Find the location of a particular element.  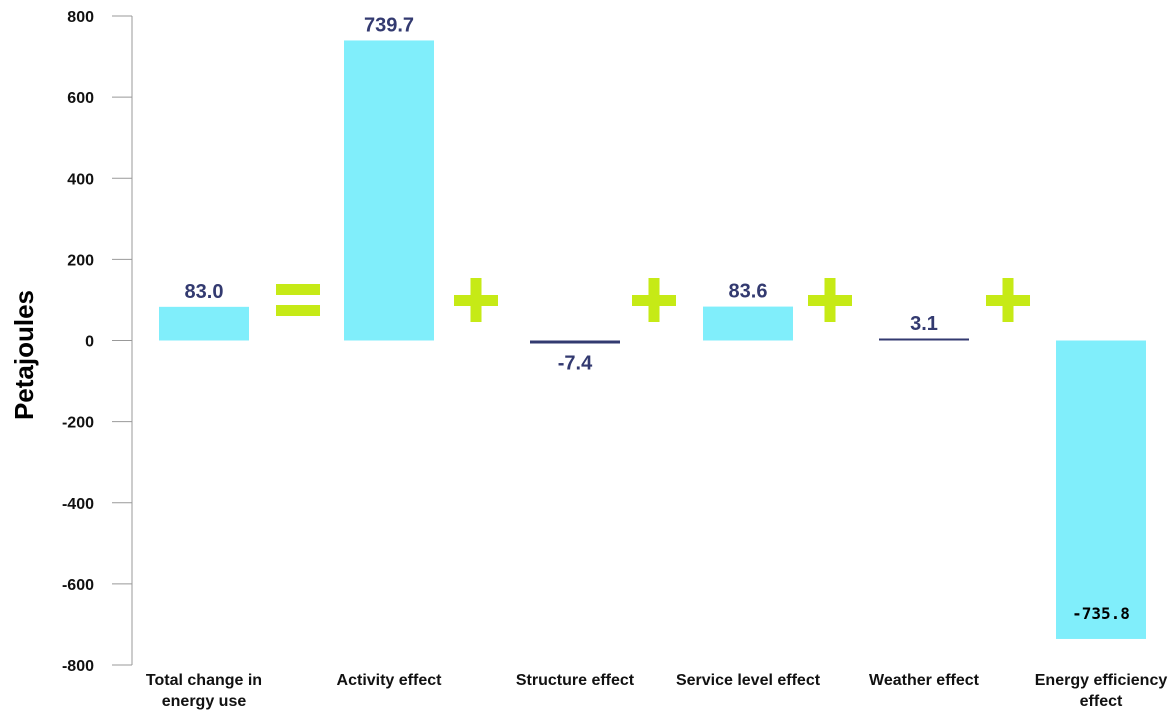

category-label-line: Structure effect is located at coordinates (575, 680).